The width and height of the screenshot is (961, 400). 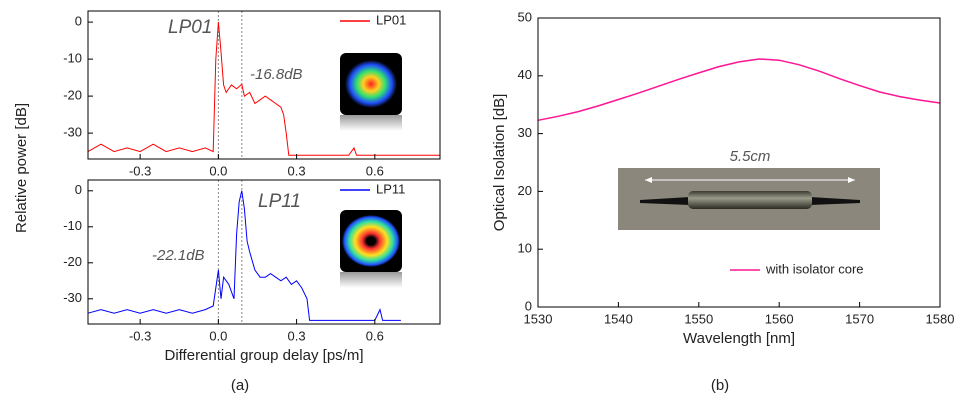 What do you see at coordinates (525, 248) in the screenshot?
I see `y-tick-label: 10` at bounding box center [525, 248].